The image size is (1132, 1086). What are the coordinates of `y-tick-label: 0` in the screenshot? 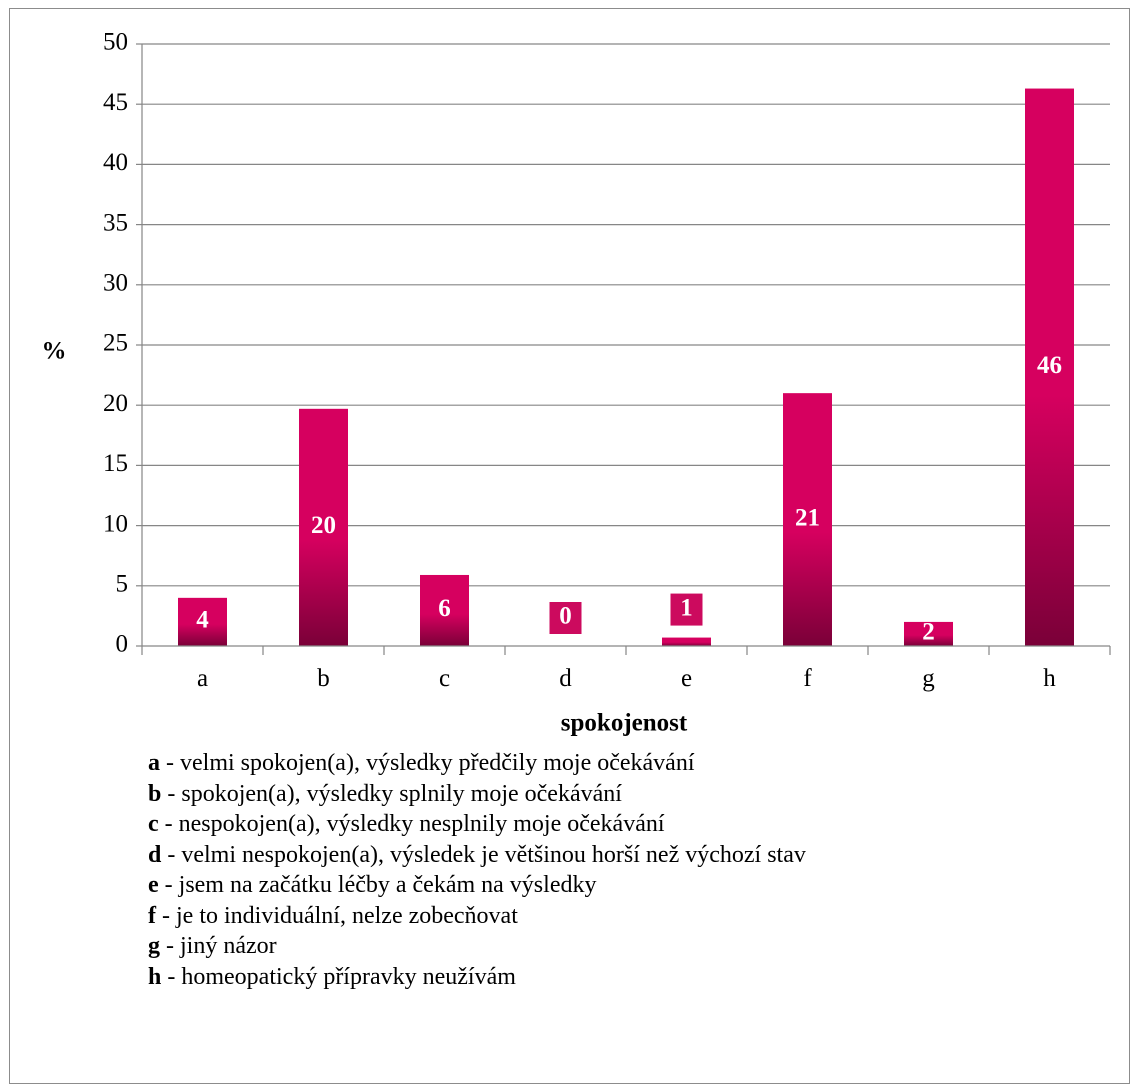 It's located at (122, 644).